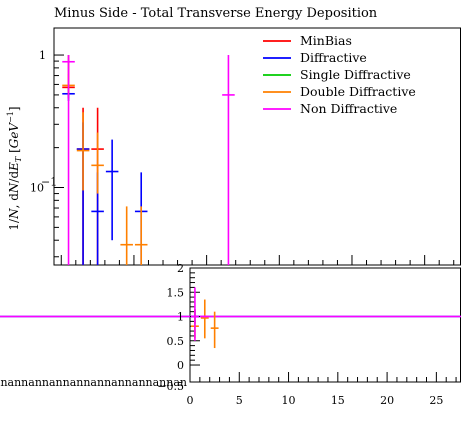 The image size is (461, 422). I want to click on legend-entry: Double Diffractive, so click(339, 91).